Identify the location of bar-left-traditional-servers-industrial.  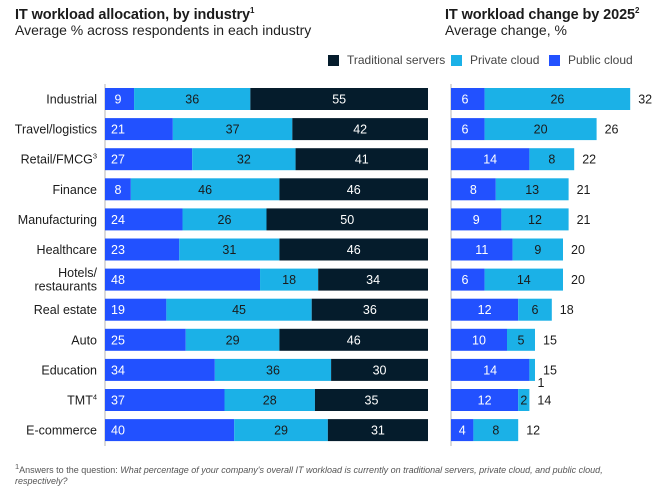
(339, 99).